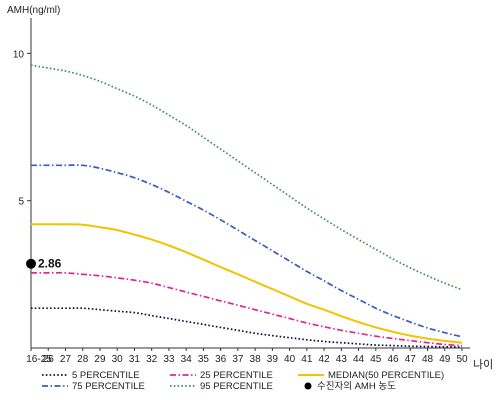 This screenshot has height=400, width=500. I want to click on y-tick-label: 10, so click(19, 54).